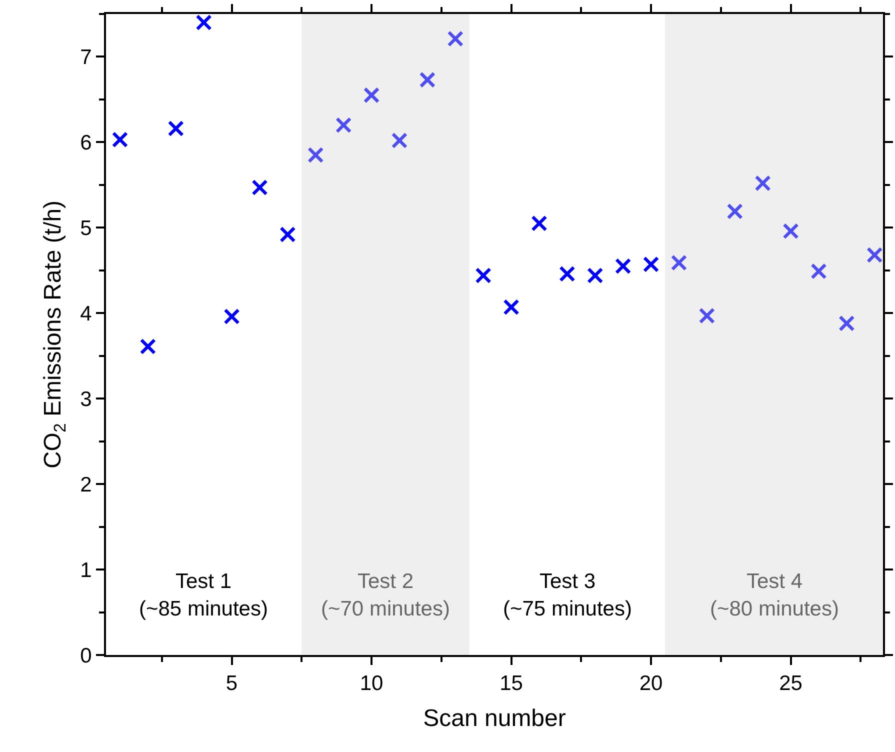 Image resolution: width=895 pixels, height=752 pixels. Describe the element at coordinates (232, 684) in the screenshot. I see `x-tick-label: 5` at that location.